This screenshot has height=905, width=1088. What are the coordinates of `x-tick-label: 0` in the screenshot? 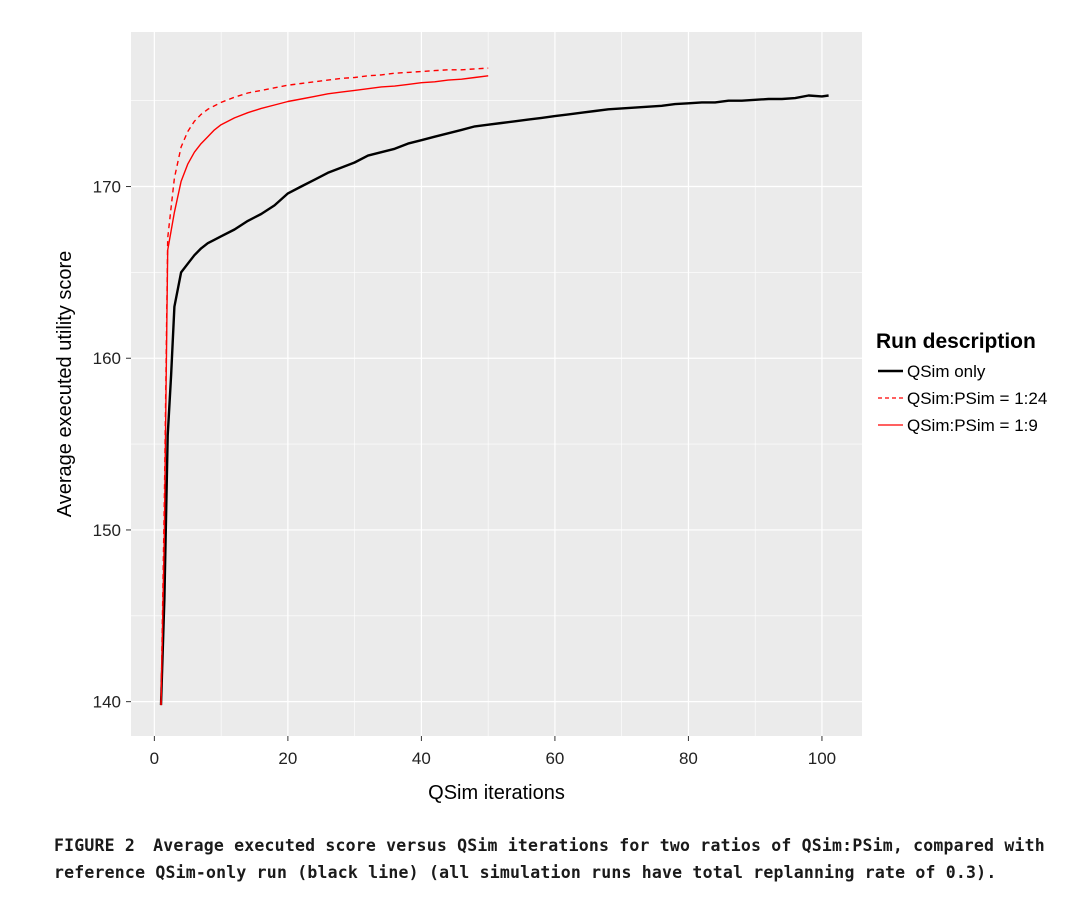 It's located at (154, 758).